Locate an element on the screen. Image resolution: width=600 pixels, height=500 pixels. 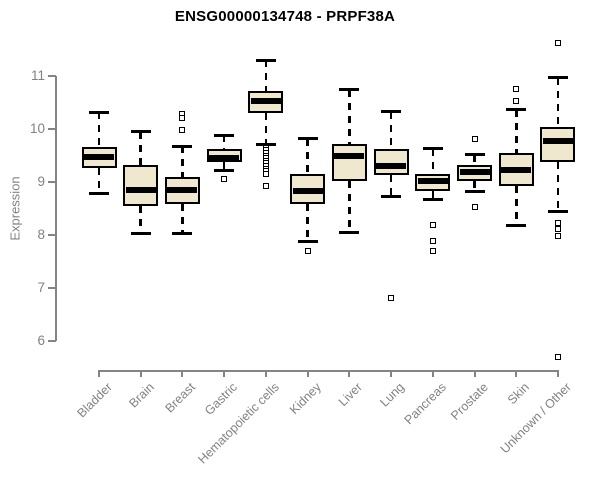
whisker-upper-prostate is located at coordinates (474, 160).